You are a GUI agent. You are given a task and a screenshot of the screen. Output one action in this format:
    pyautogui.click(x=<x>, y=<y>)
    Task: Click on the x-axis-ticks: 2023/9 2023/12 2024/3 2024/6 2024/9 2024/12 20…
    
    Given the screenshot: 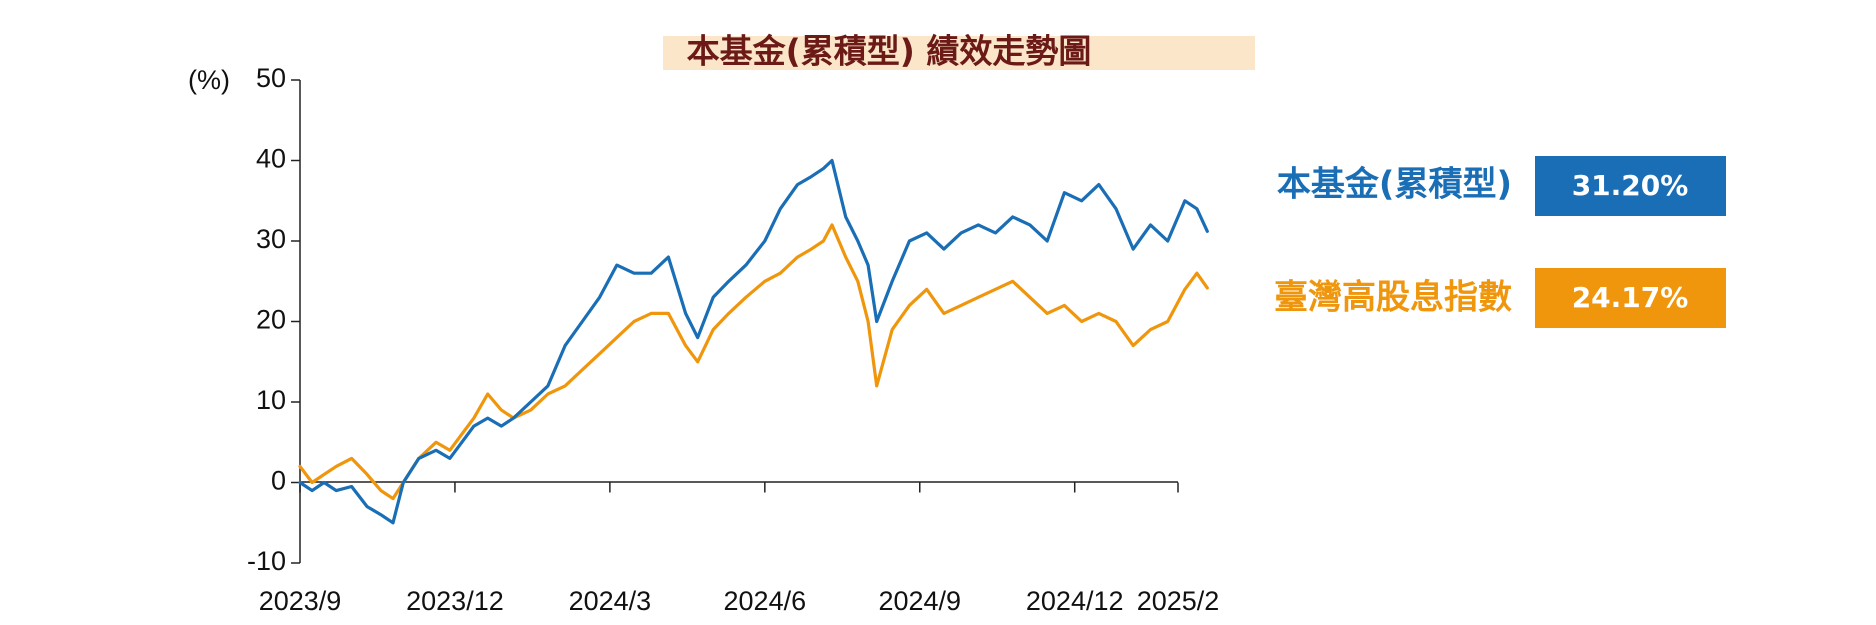 What is the action you would take?
    pyautogui.click(x=739, y=549)
    